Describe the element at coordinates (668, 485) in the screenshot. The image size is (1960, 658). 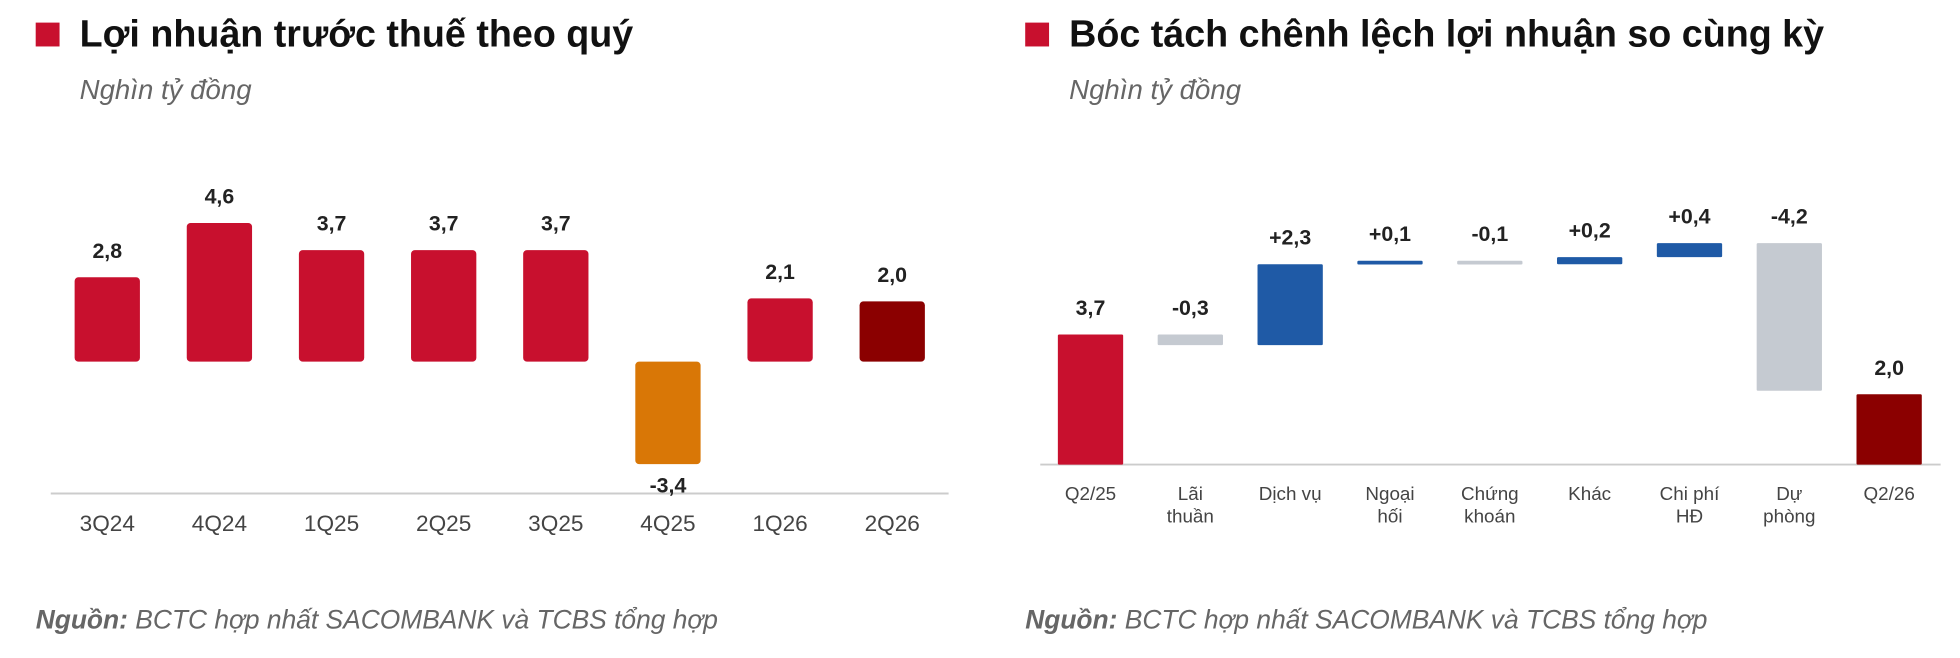
I see `value-label: -3,4` at that location.